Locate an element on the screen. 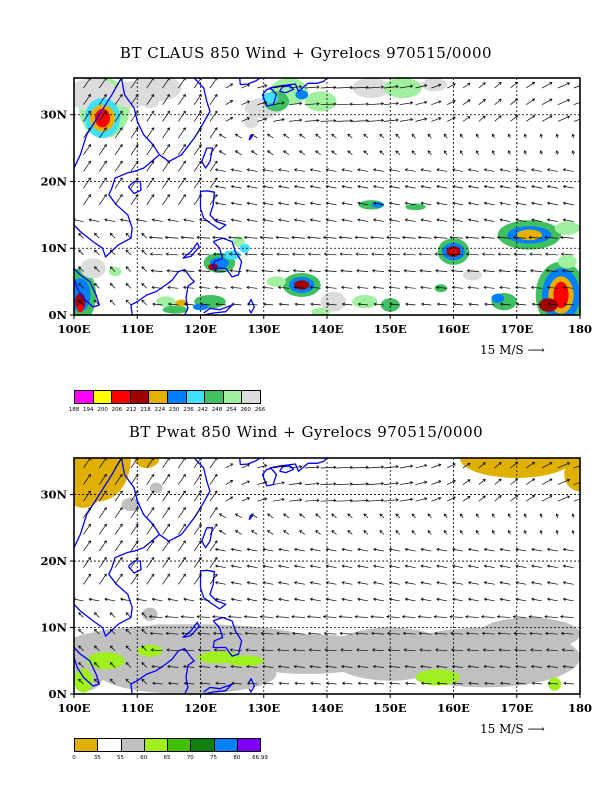  panel1-x-tick-label: 130E is located at coordinates (263, 329).